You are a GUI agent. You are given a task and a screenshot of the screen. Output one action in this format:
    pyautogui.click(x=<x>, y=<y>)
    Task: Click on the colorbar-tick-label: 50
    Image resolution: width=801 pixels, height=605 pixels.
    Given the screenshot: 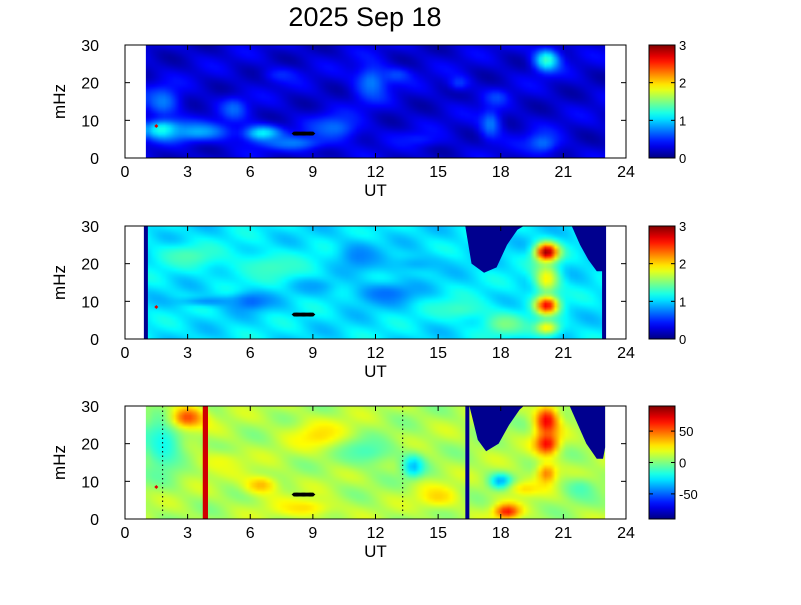 What is the action you would take?
    pyautogui.click(x=686, y=431)
    